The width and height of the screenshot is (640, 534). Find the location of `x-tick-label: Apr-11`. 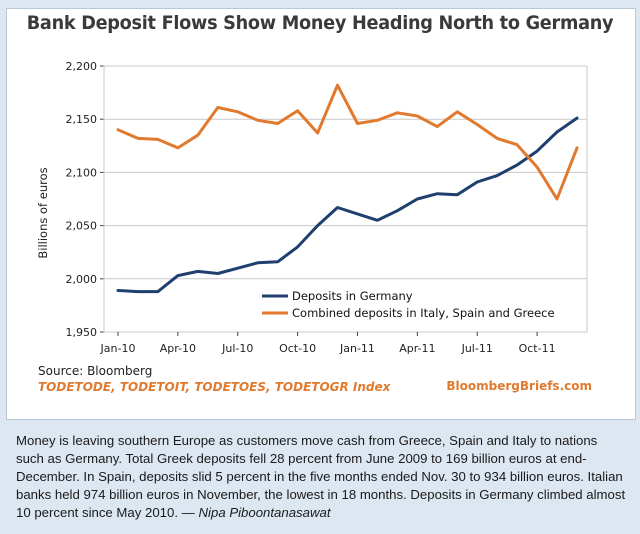

x-tick-label: Apr-11 is located at coordinates (417, 348).